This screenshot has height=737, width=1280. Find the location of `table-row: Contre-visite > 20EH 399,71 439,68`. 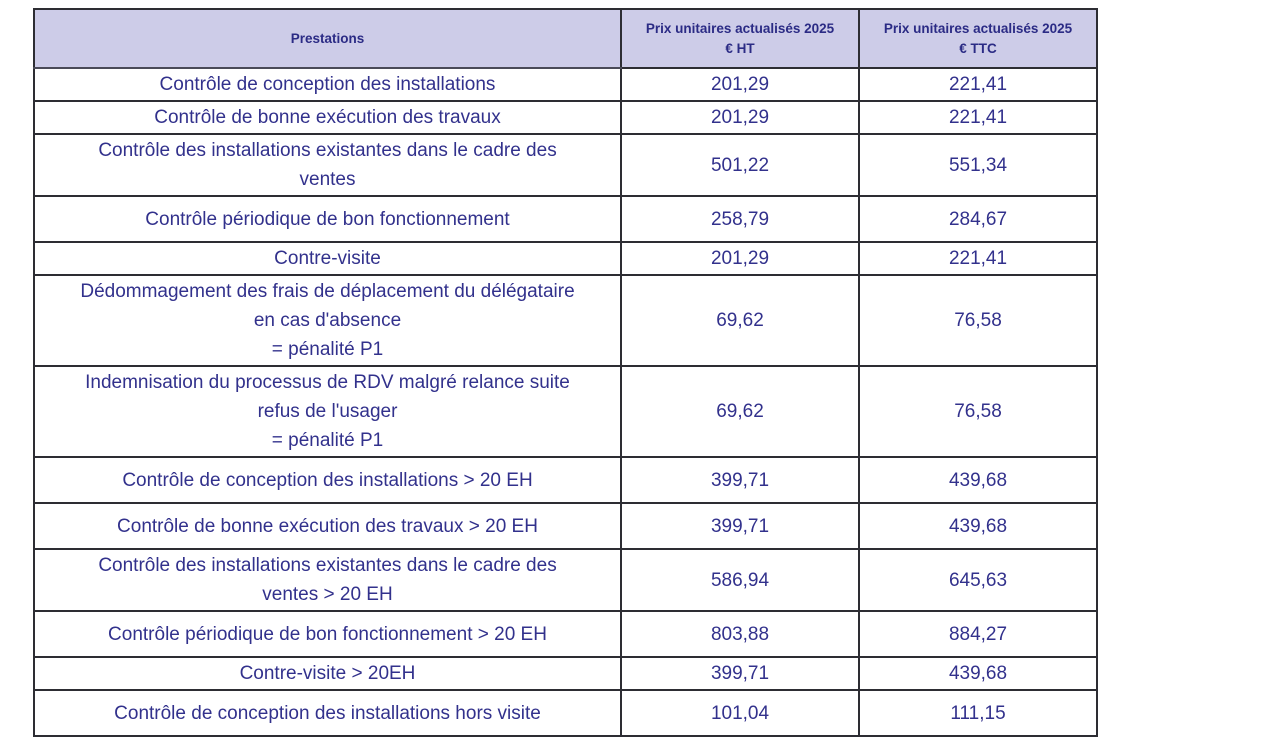

table-row: Contre-visite > 20EH 399,71 439,68 is located at coordinates (565, 673).